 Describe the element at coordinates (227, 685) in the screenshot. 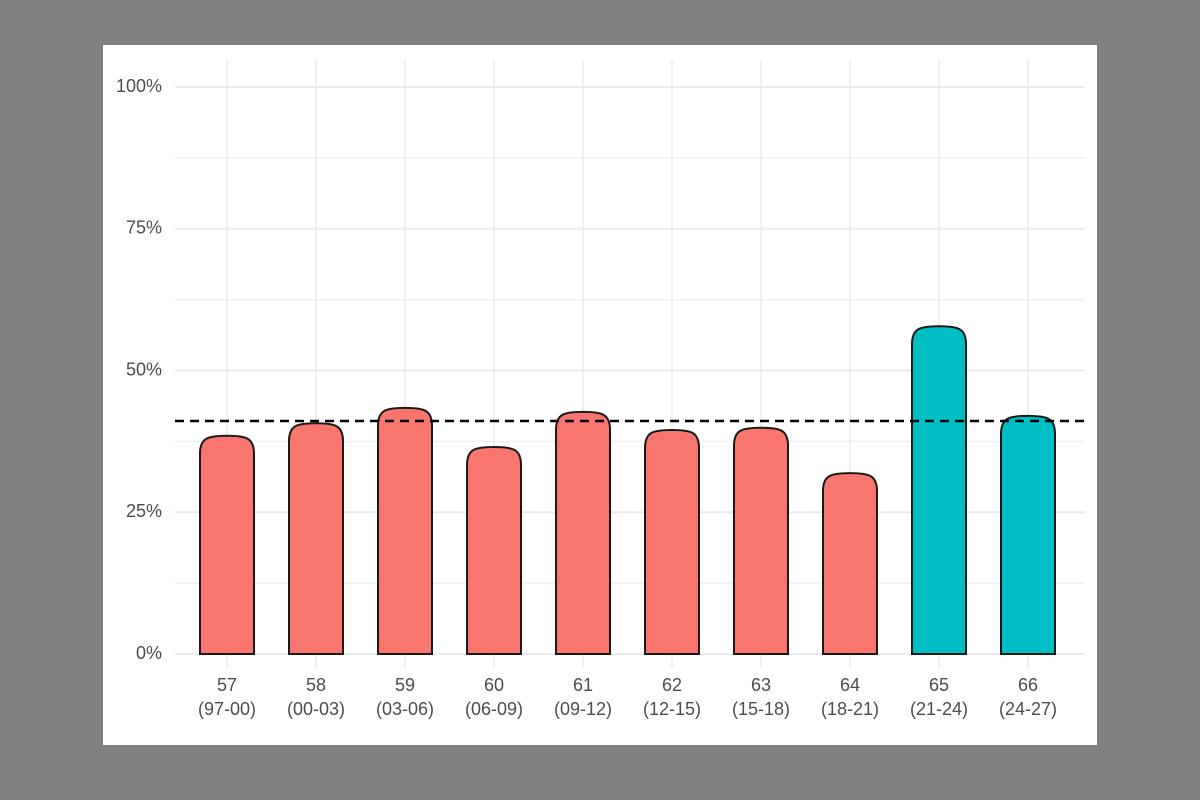

I see `x-tick-label: 57` at that location.